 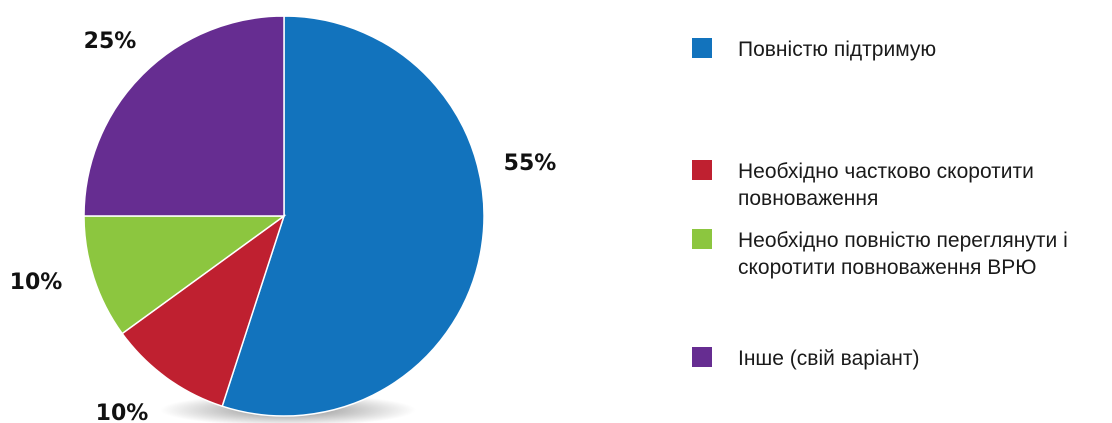 What do you see at coordinates (36, 282) in the screenshot?
I see `pie-value-label-3: 10%` at bounding box center [36, 282].